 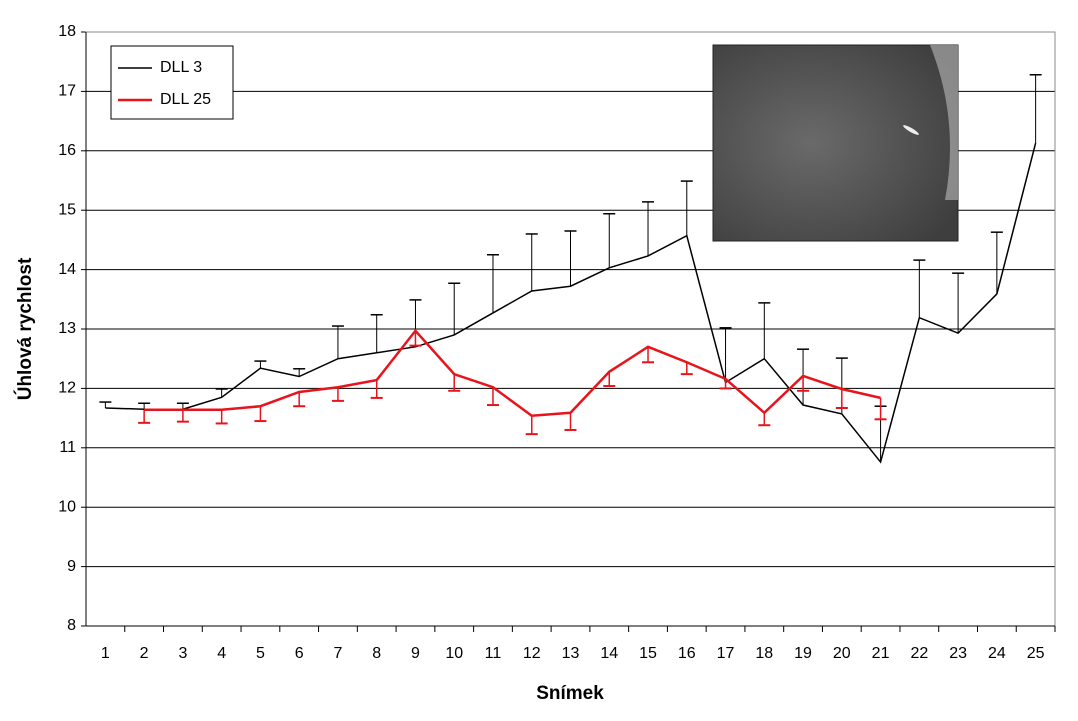 I want to click on inset-meteor, so click(x=911, y=130).